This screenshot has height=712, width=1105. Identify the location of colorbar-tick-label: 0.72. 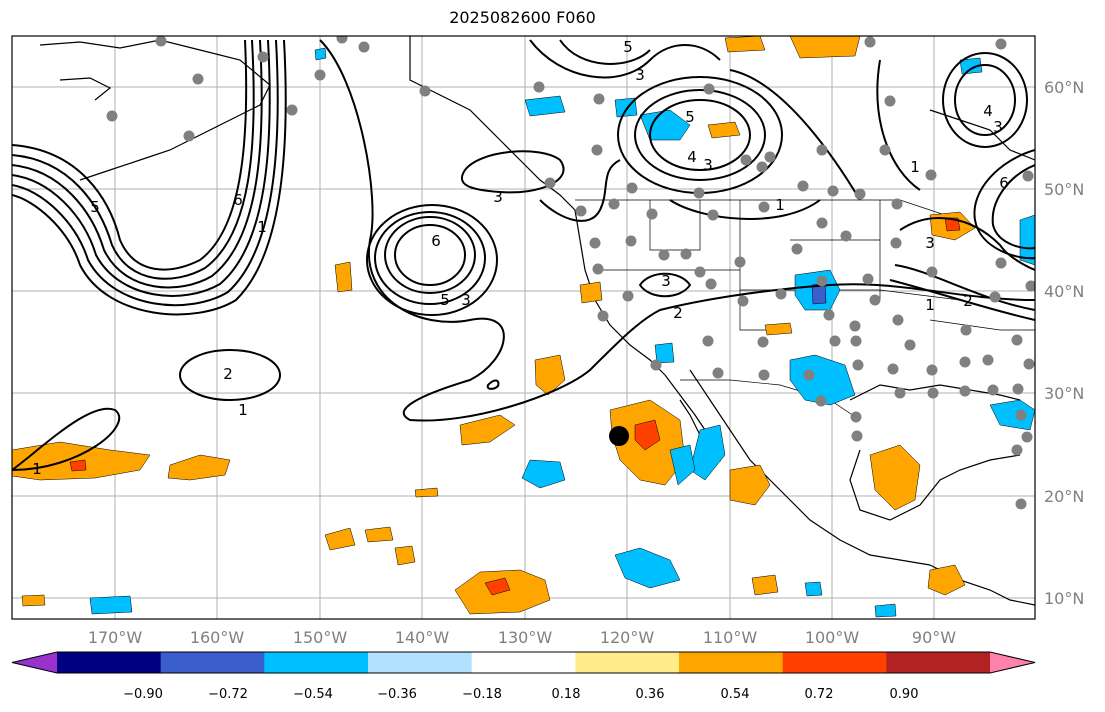
(819, 694).